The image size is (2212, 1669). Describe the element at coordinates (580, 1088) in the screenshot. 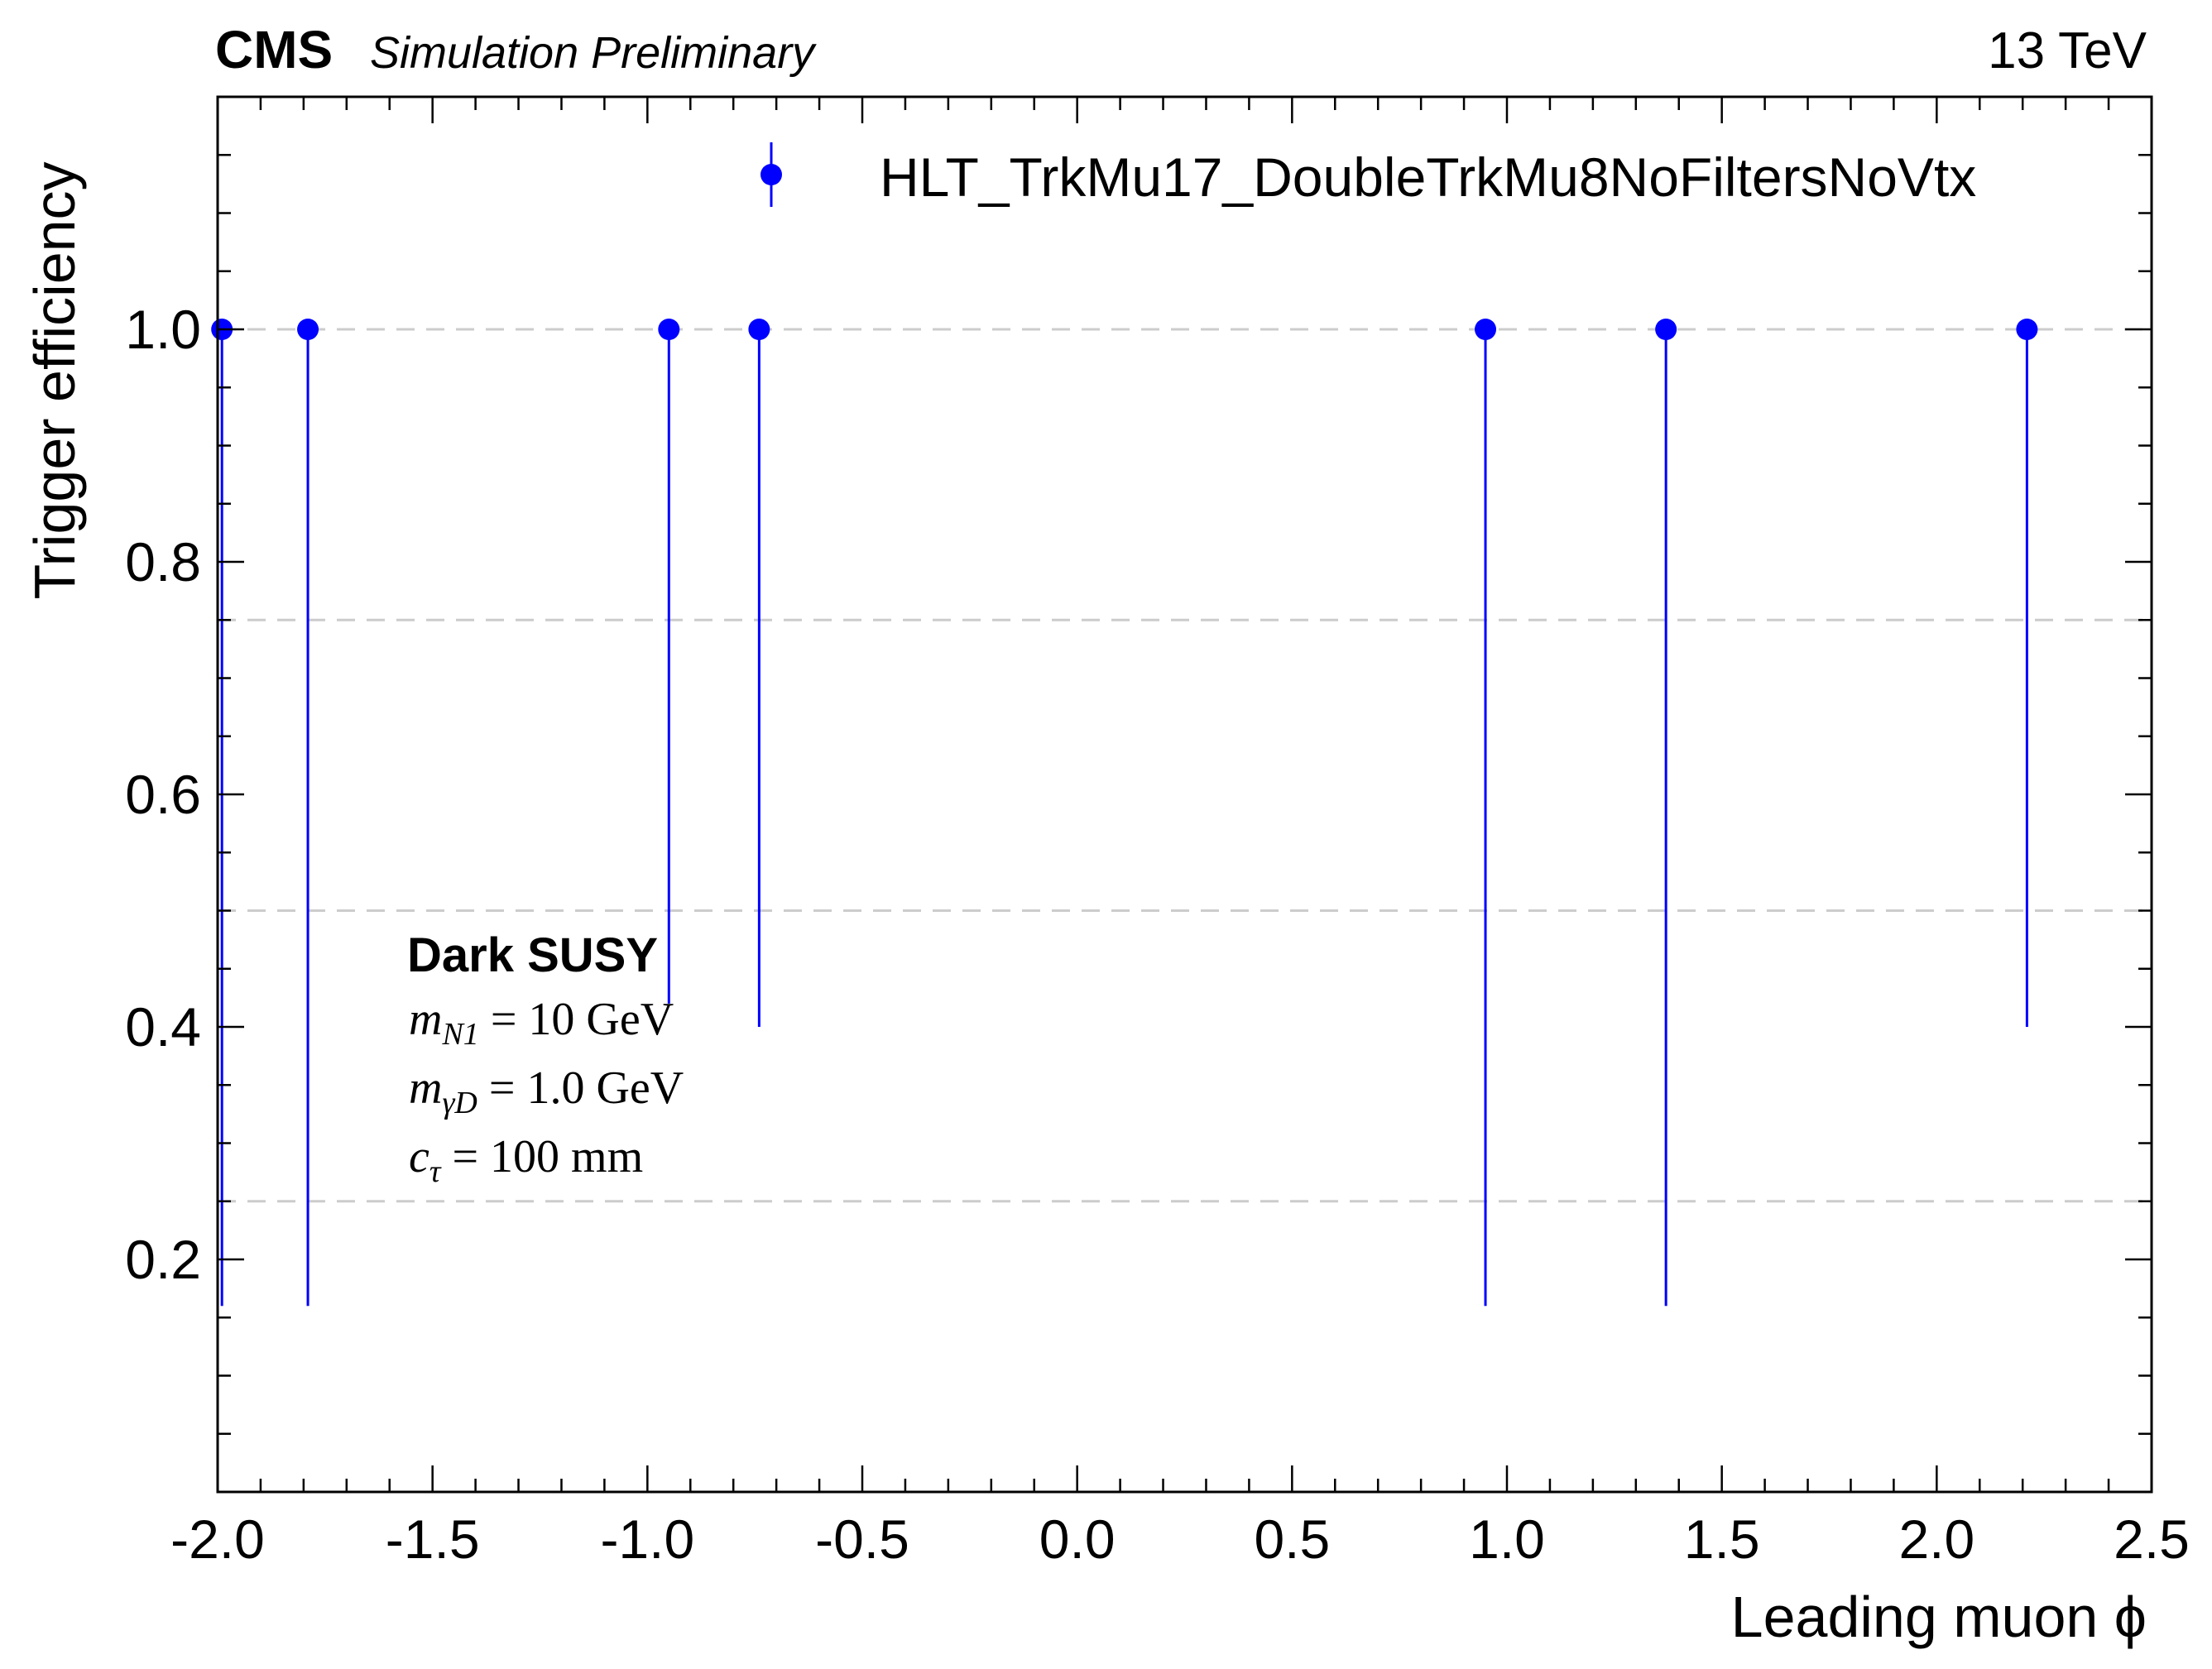

I see `annotation-mass-gammad-value: = 1.0 GeV` at that location.